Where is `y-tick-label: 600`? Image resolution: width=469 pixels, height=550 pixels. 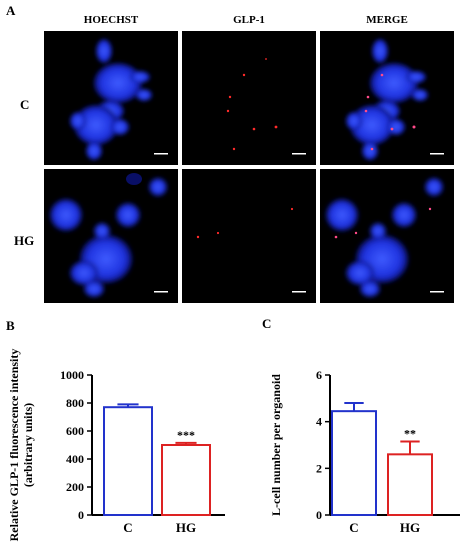
y-tick-label: 600 is located at coordinates (75, 431).